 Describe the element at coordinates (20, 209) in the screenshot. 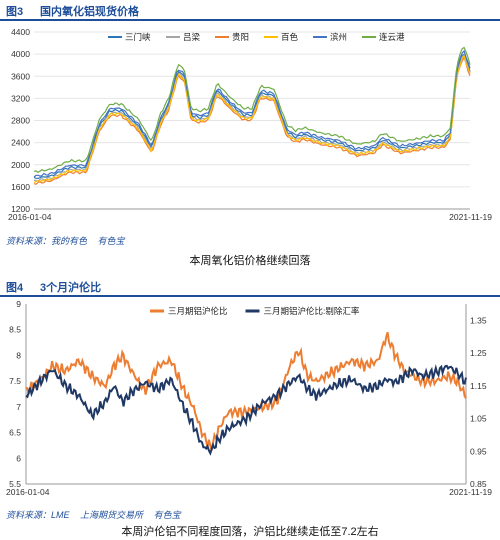

I see `y-tick-label: 1200` at that location.